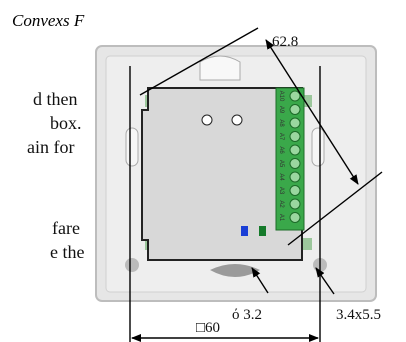  I want to click on side-line: e the, so click(67, 252).